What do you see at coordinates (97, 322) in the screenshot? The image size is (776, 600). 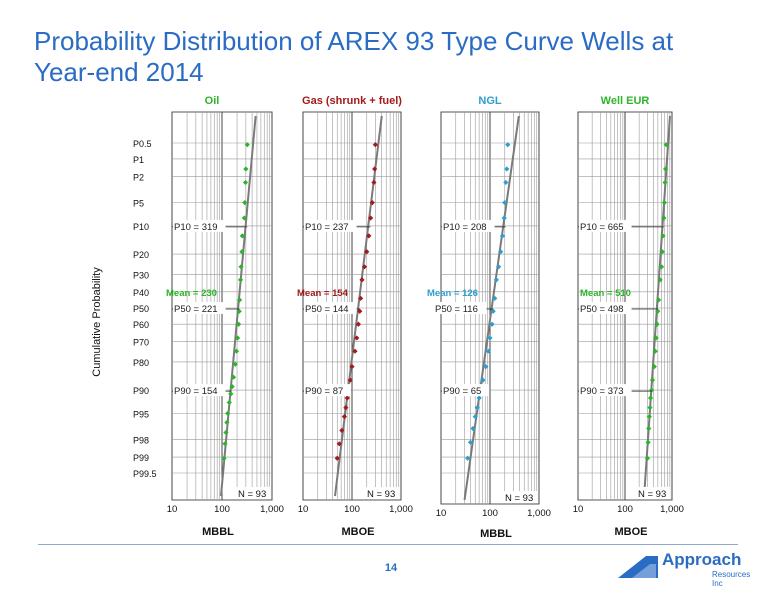 I see `y-axis-title: Cumulative Probability` at bounding box center [97, 322].